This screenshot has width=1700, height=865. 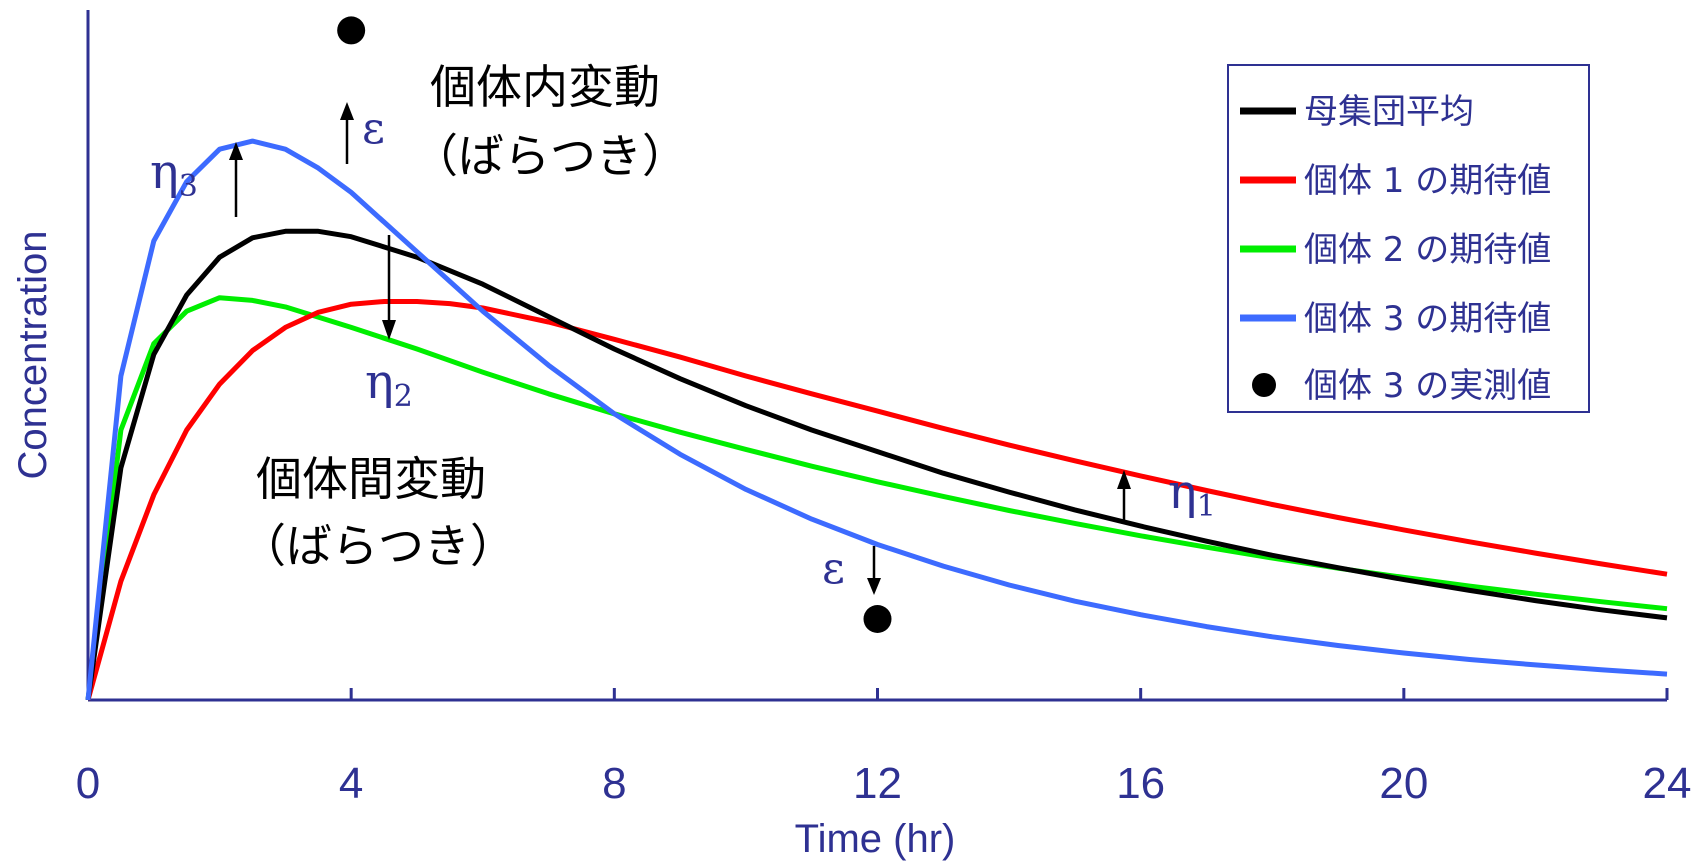 What do you see at coordinates (877, 694) in the screenshot?
I see `x-ticks` at bounding box center [877, 694].